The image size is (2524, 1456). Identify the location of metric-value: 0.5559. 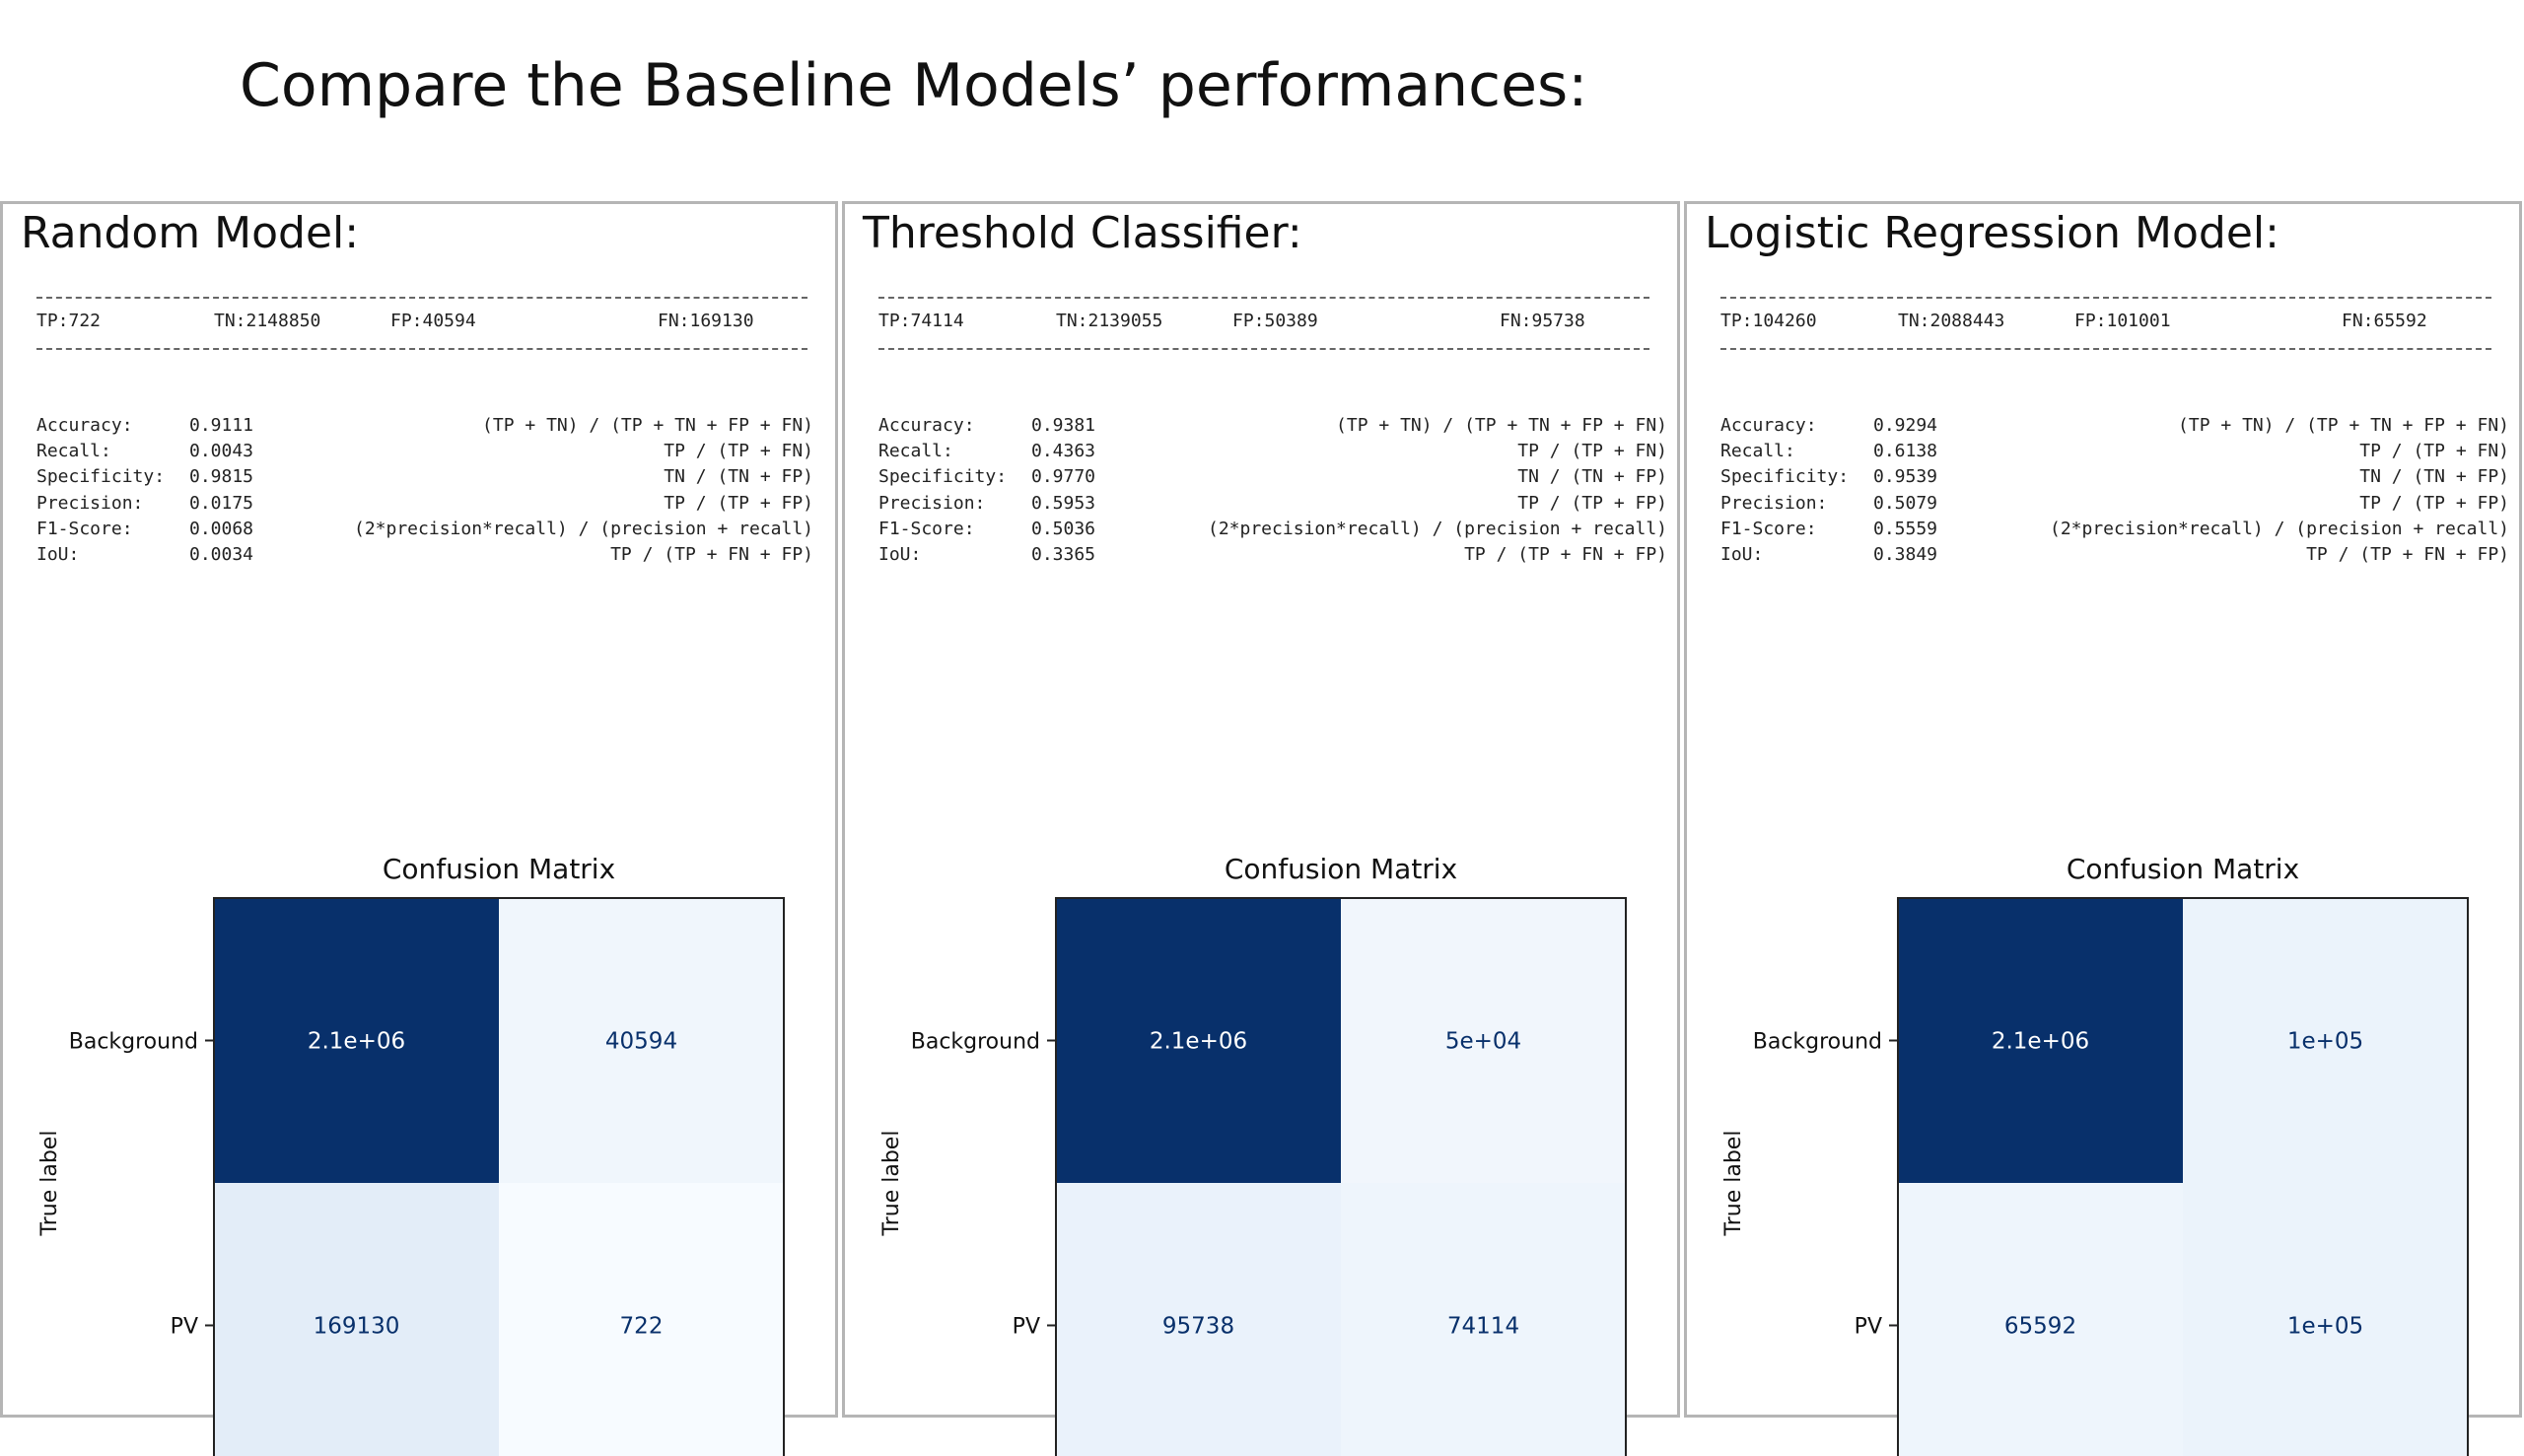
(1906, 529).